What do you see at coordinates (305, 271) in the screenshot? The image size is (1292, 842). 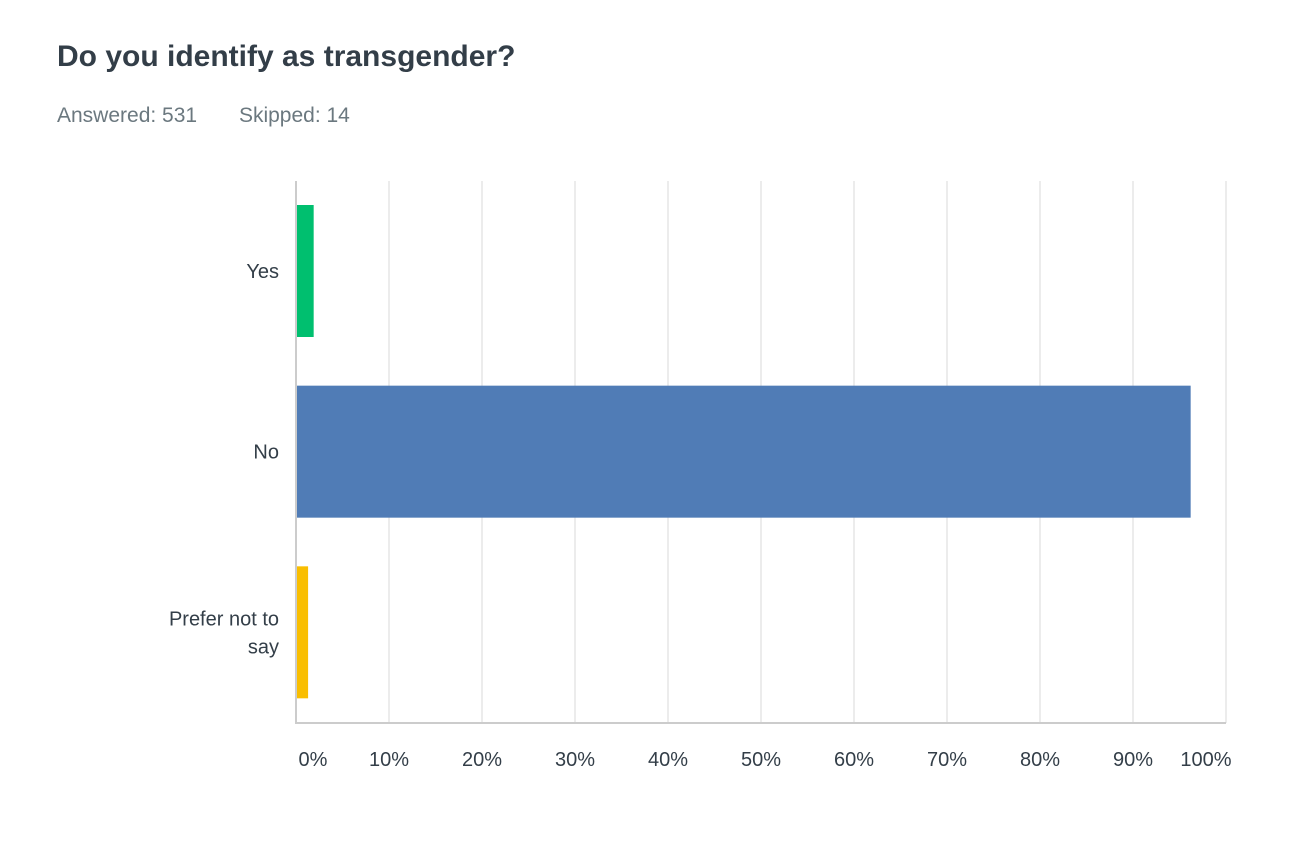 I see `bar-yes` at bounding box center [305, 271].